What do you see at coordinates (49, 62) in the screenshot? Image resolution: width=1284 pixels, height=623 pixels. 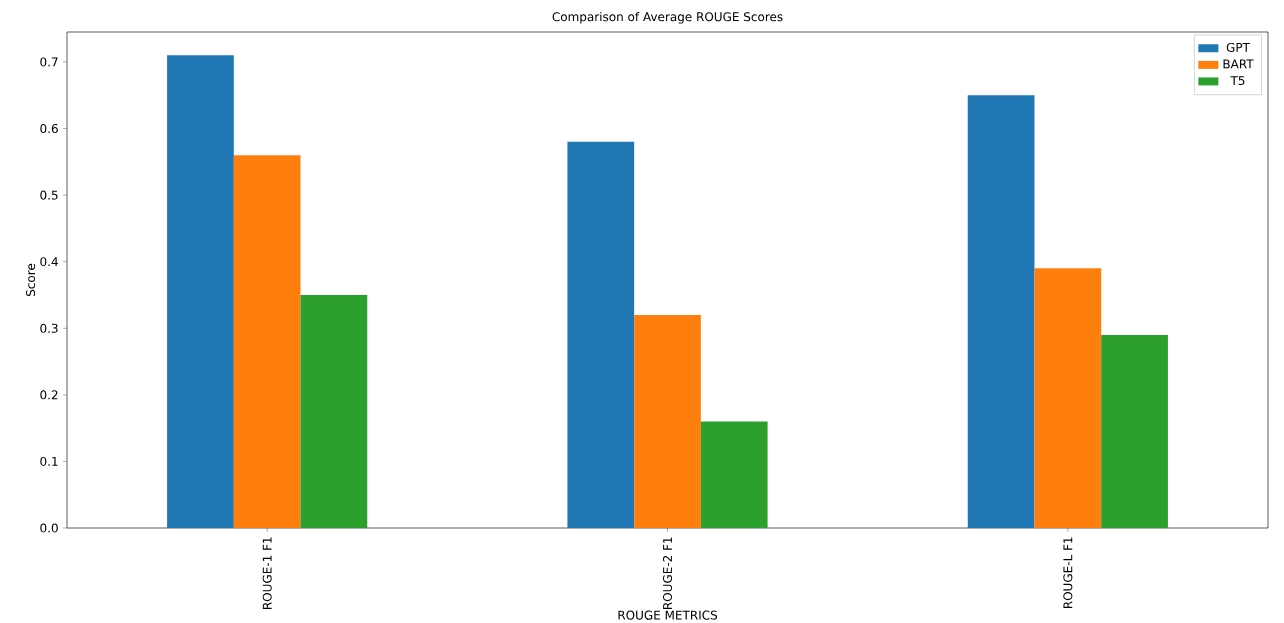 I see `y-tick-label: 0.7` at bounding box center [49, 62].